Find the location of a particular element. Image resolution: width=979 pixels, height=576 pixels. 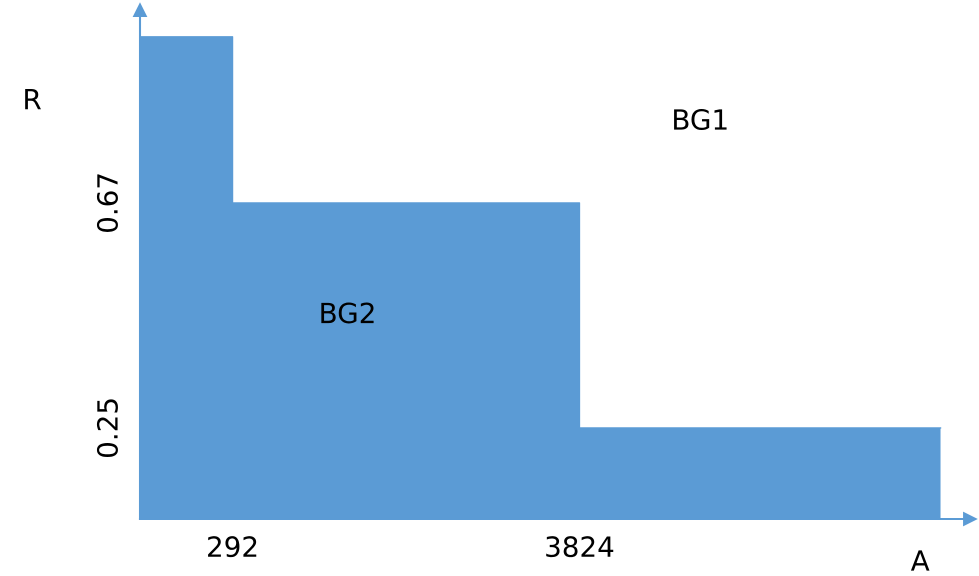

annotation: BG1 is located at coordinates (700, 119).